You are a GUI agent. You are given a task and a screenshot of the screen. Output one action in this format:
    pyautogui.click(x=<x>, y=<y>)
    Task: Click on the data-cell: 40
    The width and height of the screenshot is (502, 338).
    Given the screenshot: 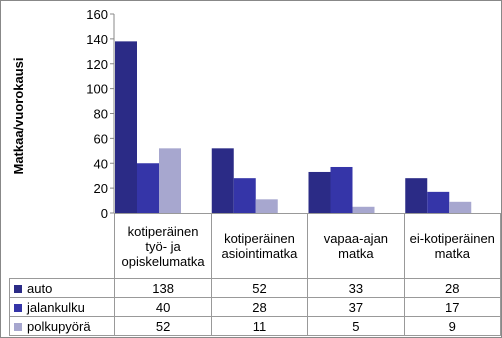 What is the action you would take?
    pyautogui.click(x=163, y=307)
    